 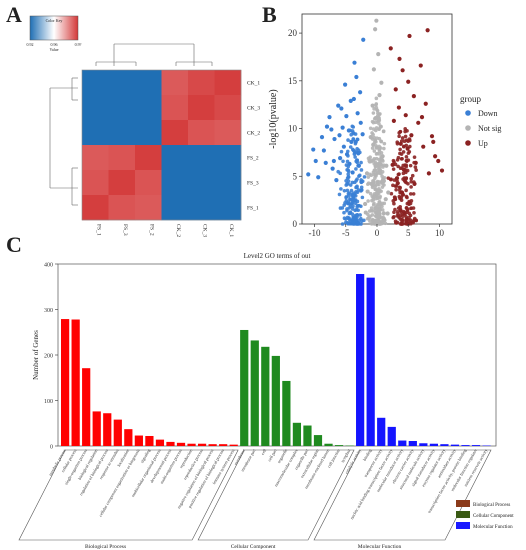 I want to click on heatmap-row-label: FS_1, so click(x=253, y=209).